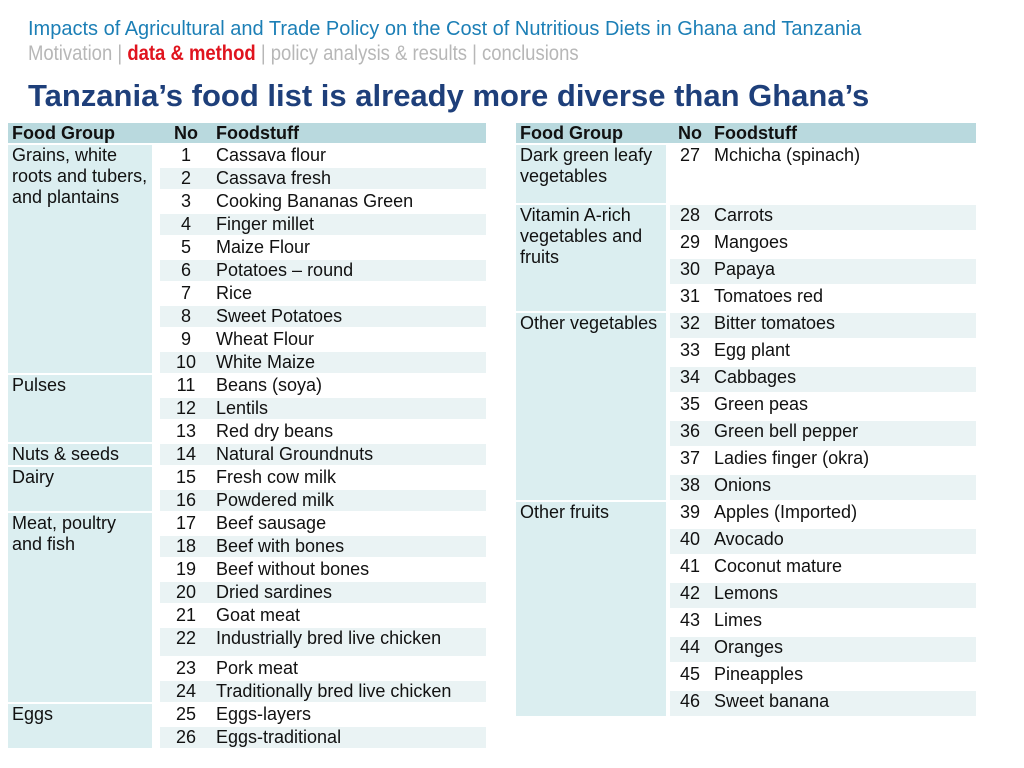 Image resolution: width=1024 pixels, height=768 pixels. What do you see at coordinates (843, 704) in the screenshot?
I see `foodstuff-name: Sweet banana` at bounding box center [843, 704].